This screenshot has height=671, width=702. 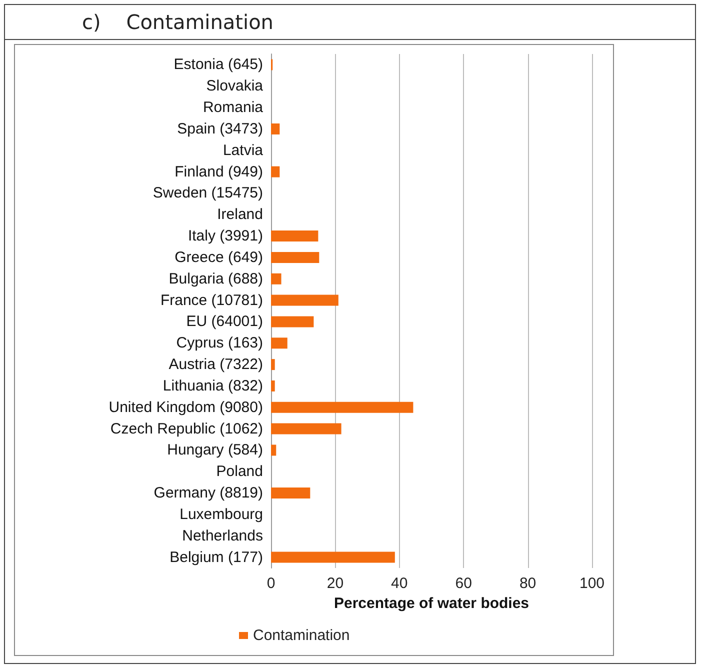 I want to click on chart-title: c) Contamination, so click(x=350, y=22).